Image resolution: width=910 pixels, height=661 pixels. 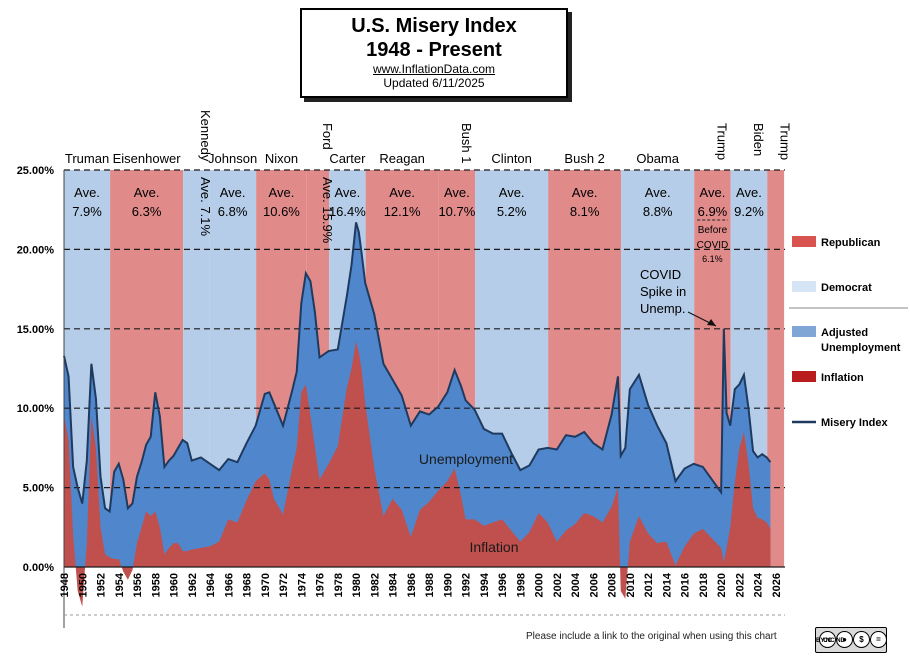 What do you see at coordinates (713, 230) in the screenshot?
I see `before-covid-line: Before` at bounding box center [713, 230].